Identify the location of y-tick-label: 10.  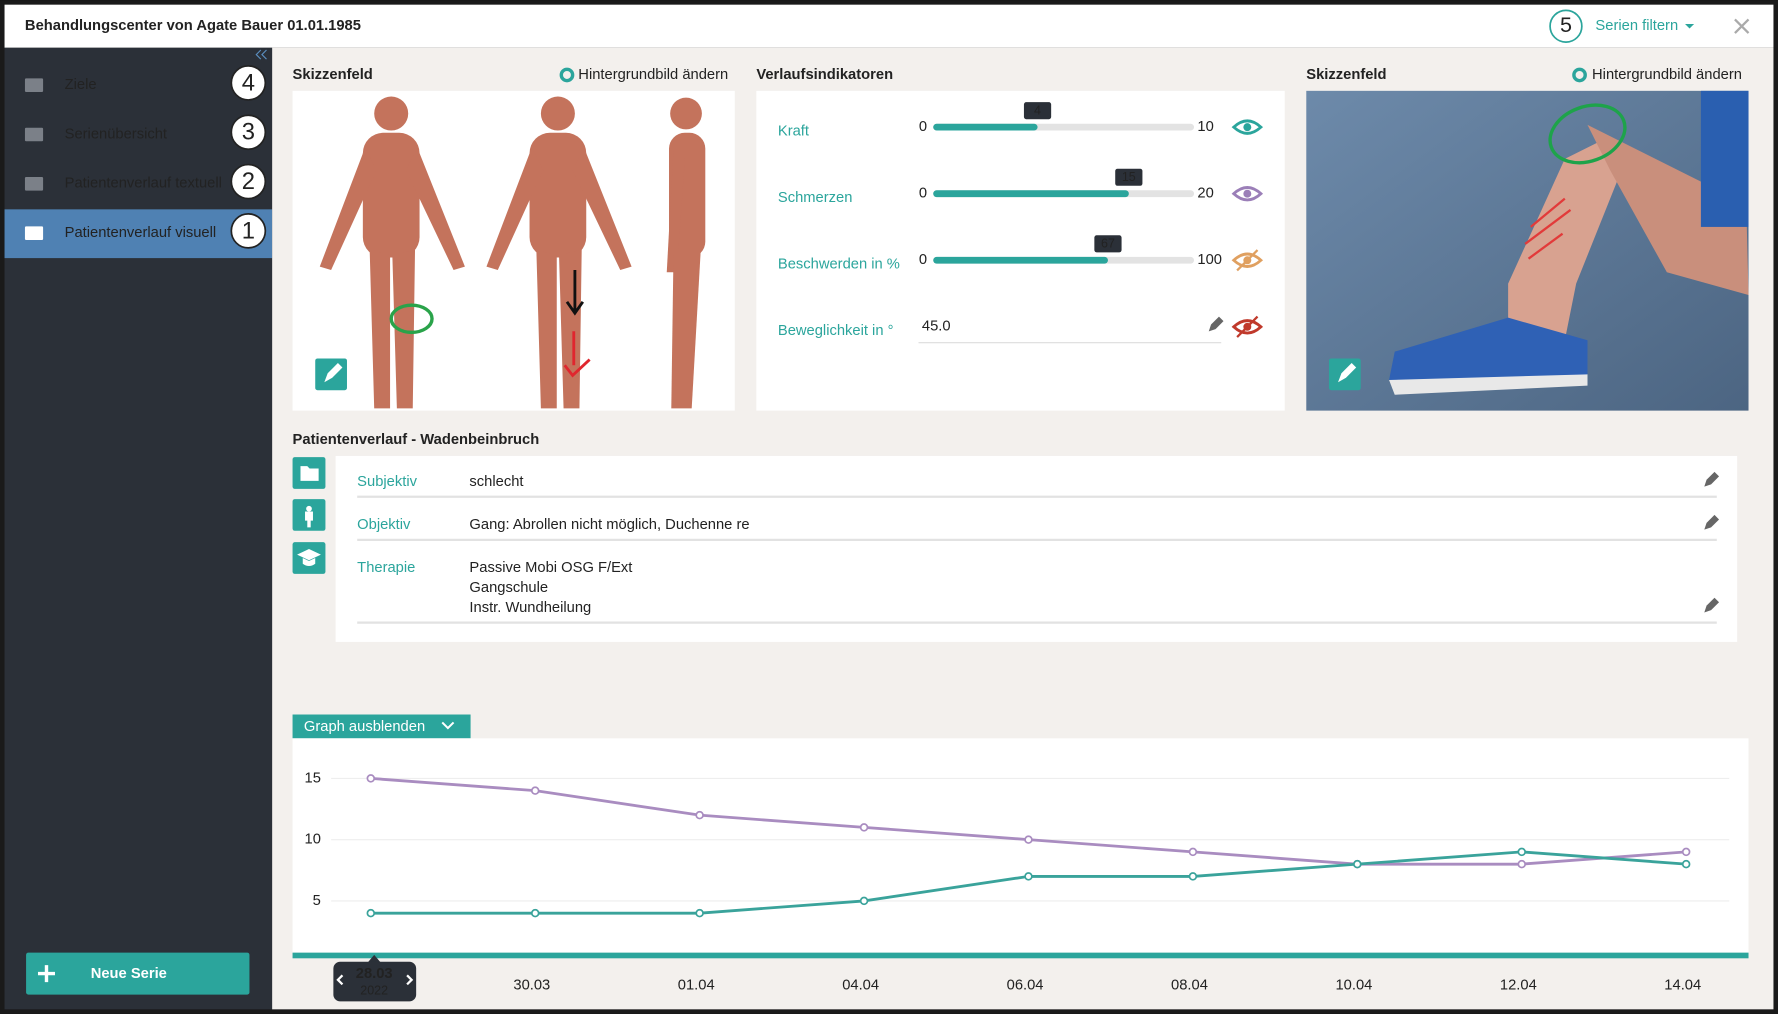
(313, 840).